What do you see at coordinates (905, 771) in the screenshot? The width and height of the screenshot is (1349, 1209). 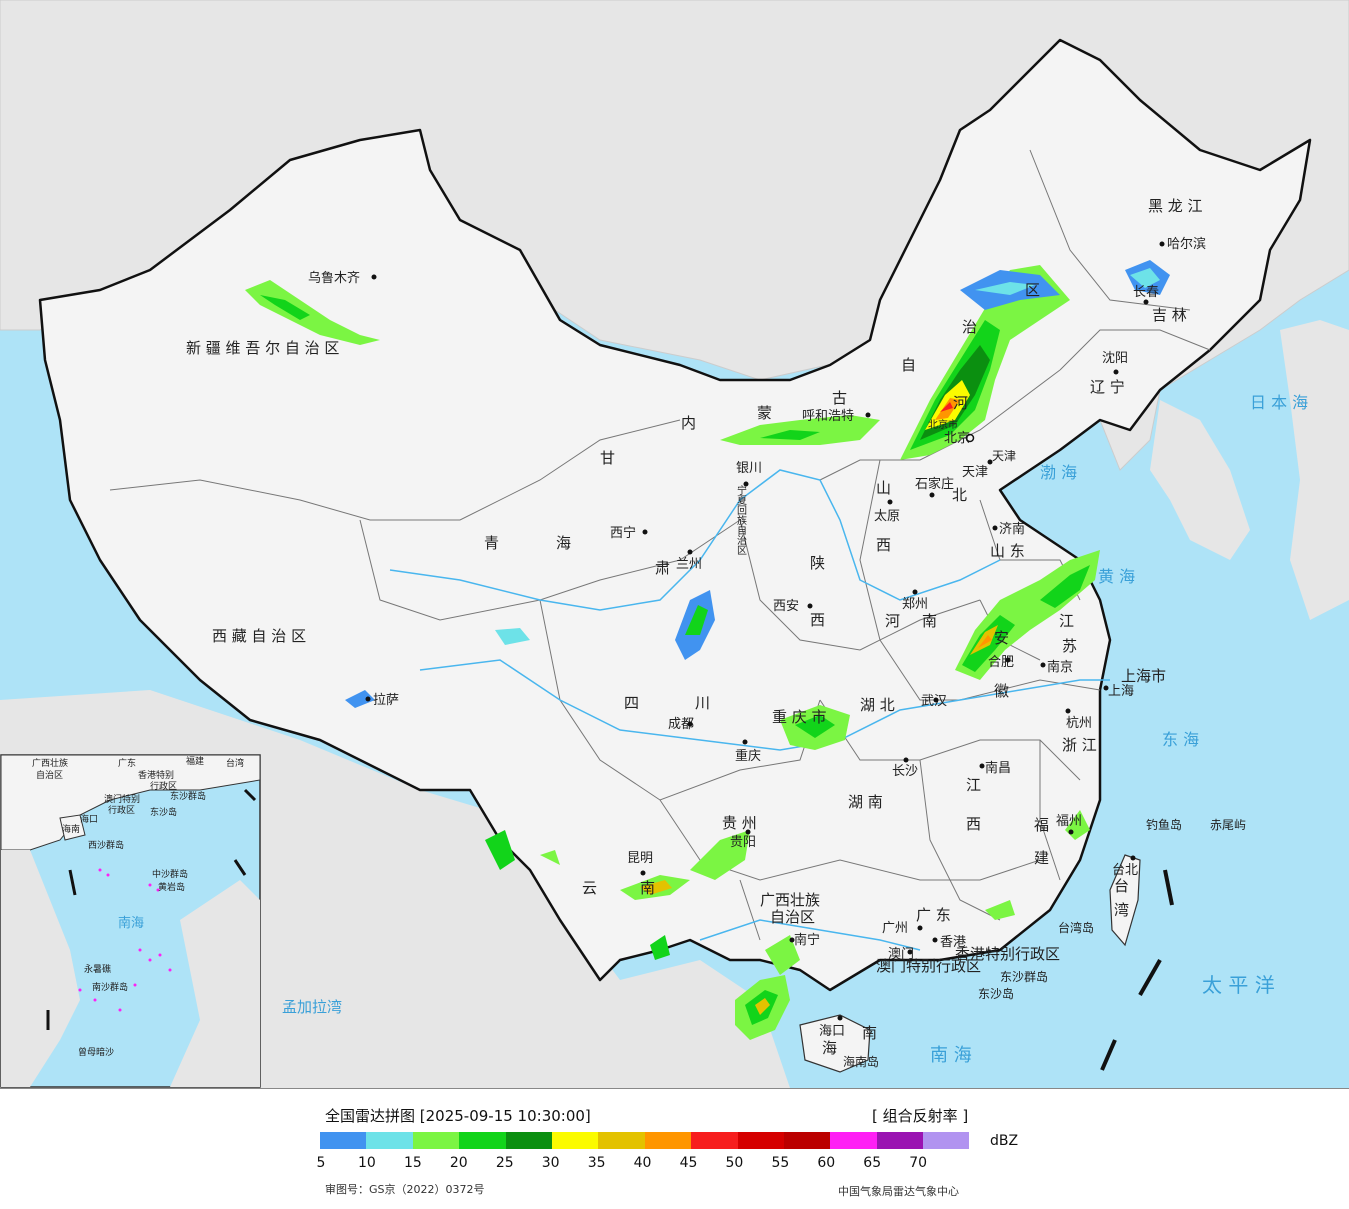 I see `city-label: 长沙` at bounding box center [905, 771].